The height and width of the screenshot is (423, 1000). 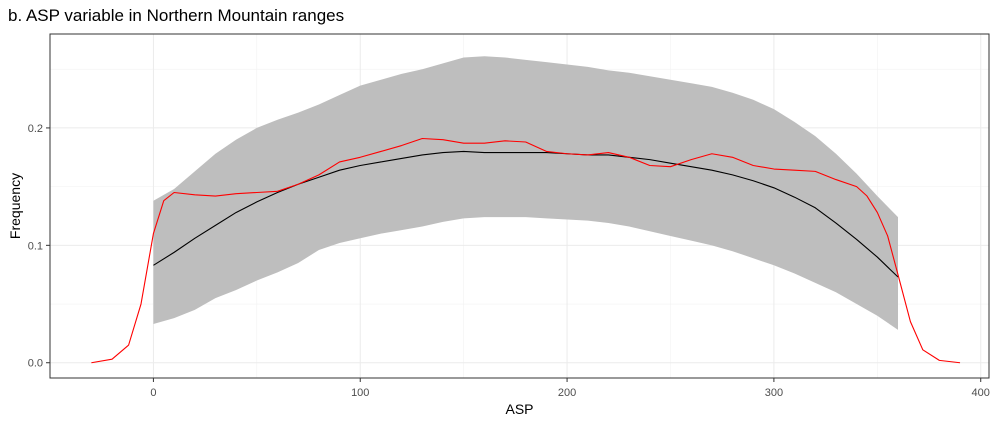 I want to click on y-tick-label: 0.1, so click(x=35, y=246).